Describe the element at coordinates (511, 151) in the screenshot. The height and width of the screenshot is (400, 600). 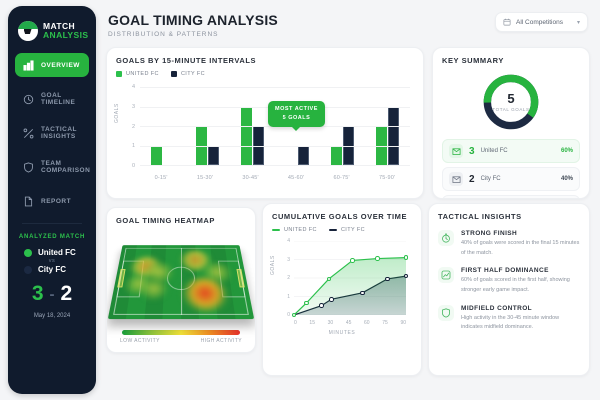
I see `summary-row-united: 3 United FC 60%` at that location.